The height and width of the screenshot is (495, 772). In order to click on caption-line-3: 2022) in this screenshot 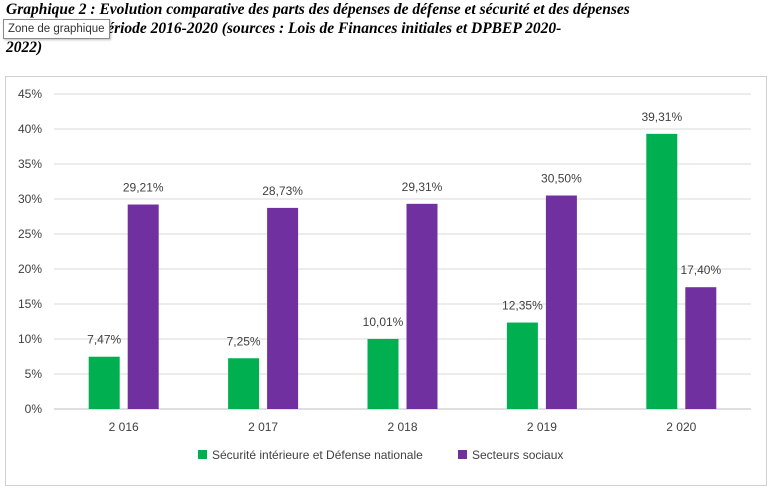, I will do `click(24, 47)`.